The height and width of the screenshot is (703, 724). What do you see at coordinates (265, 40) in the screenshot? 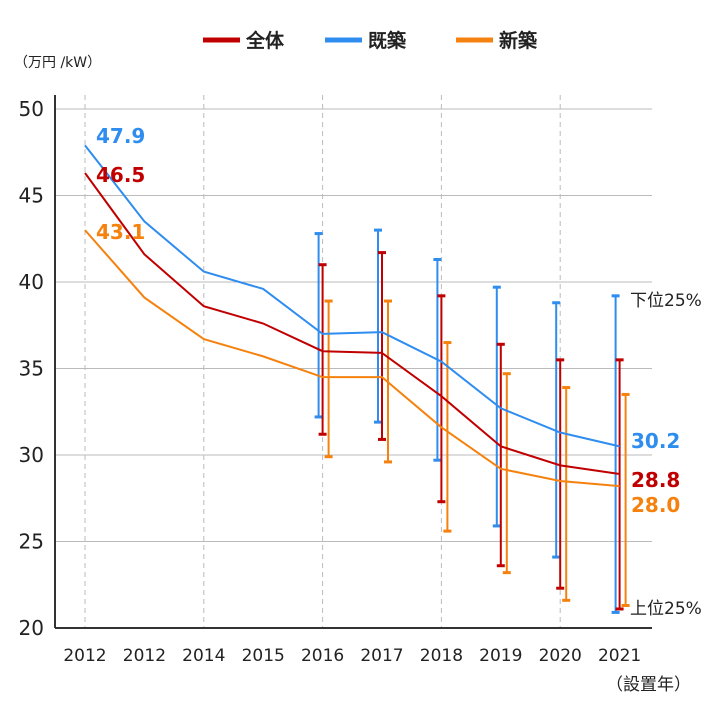
I see `legend-label-全体: 全体` at bounding box center [265, 40].